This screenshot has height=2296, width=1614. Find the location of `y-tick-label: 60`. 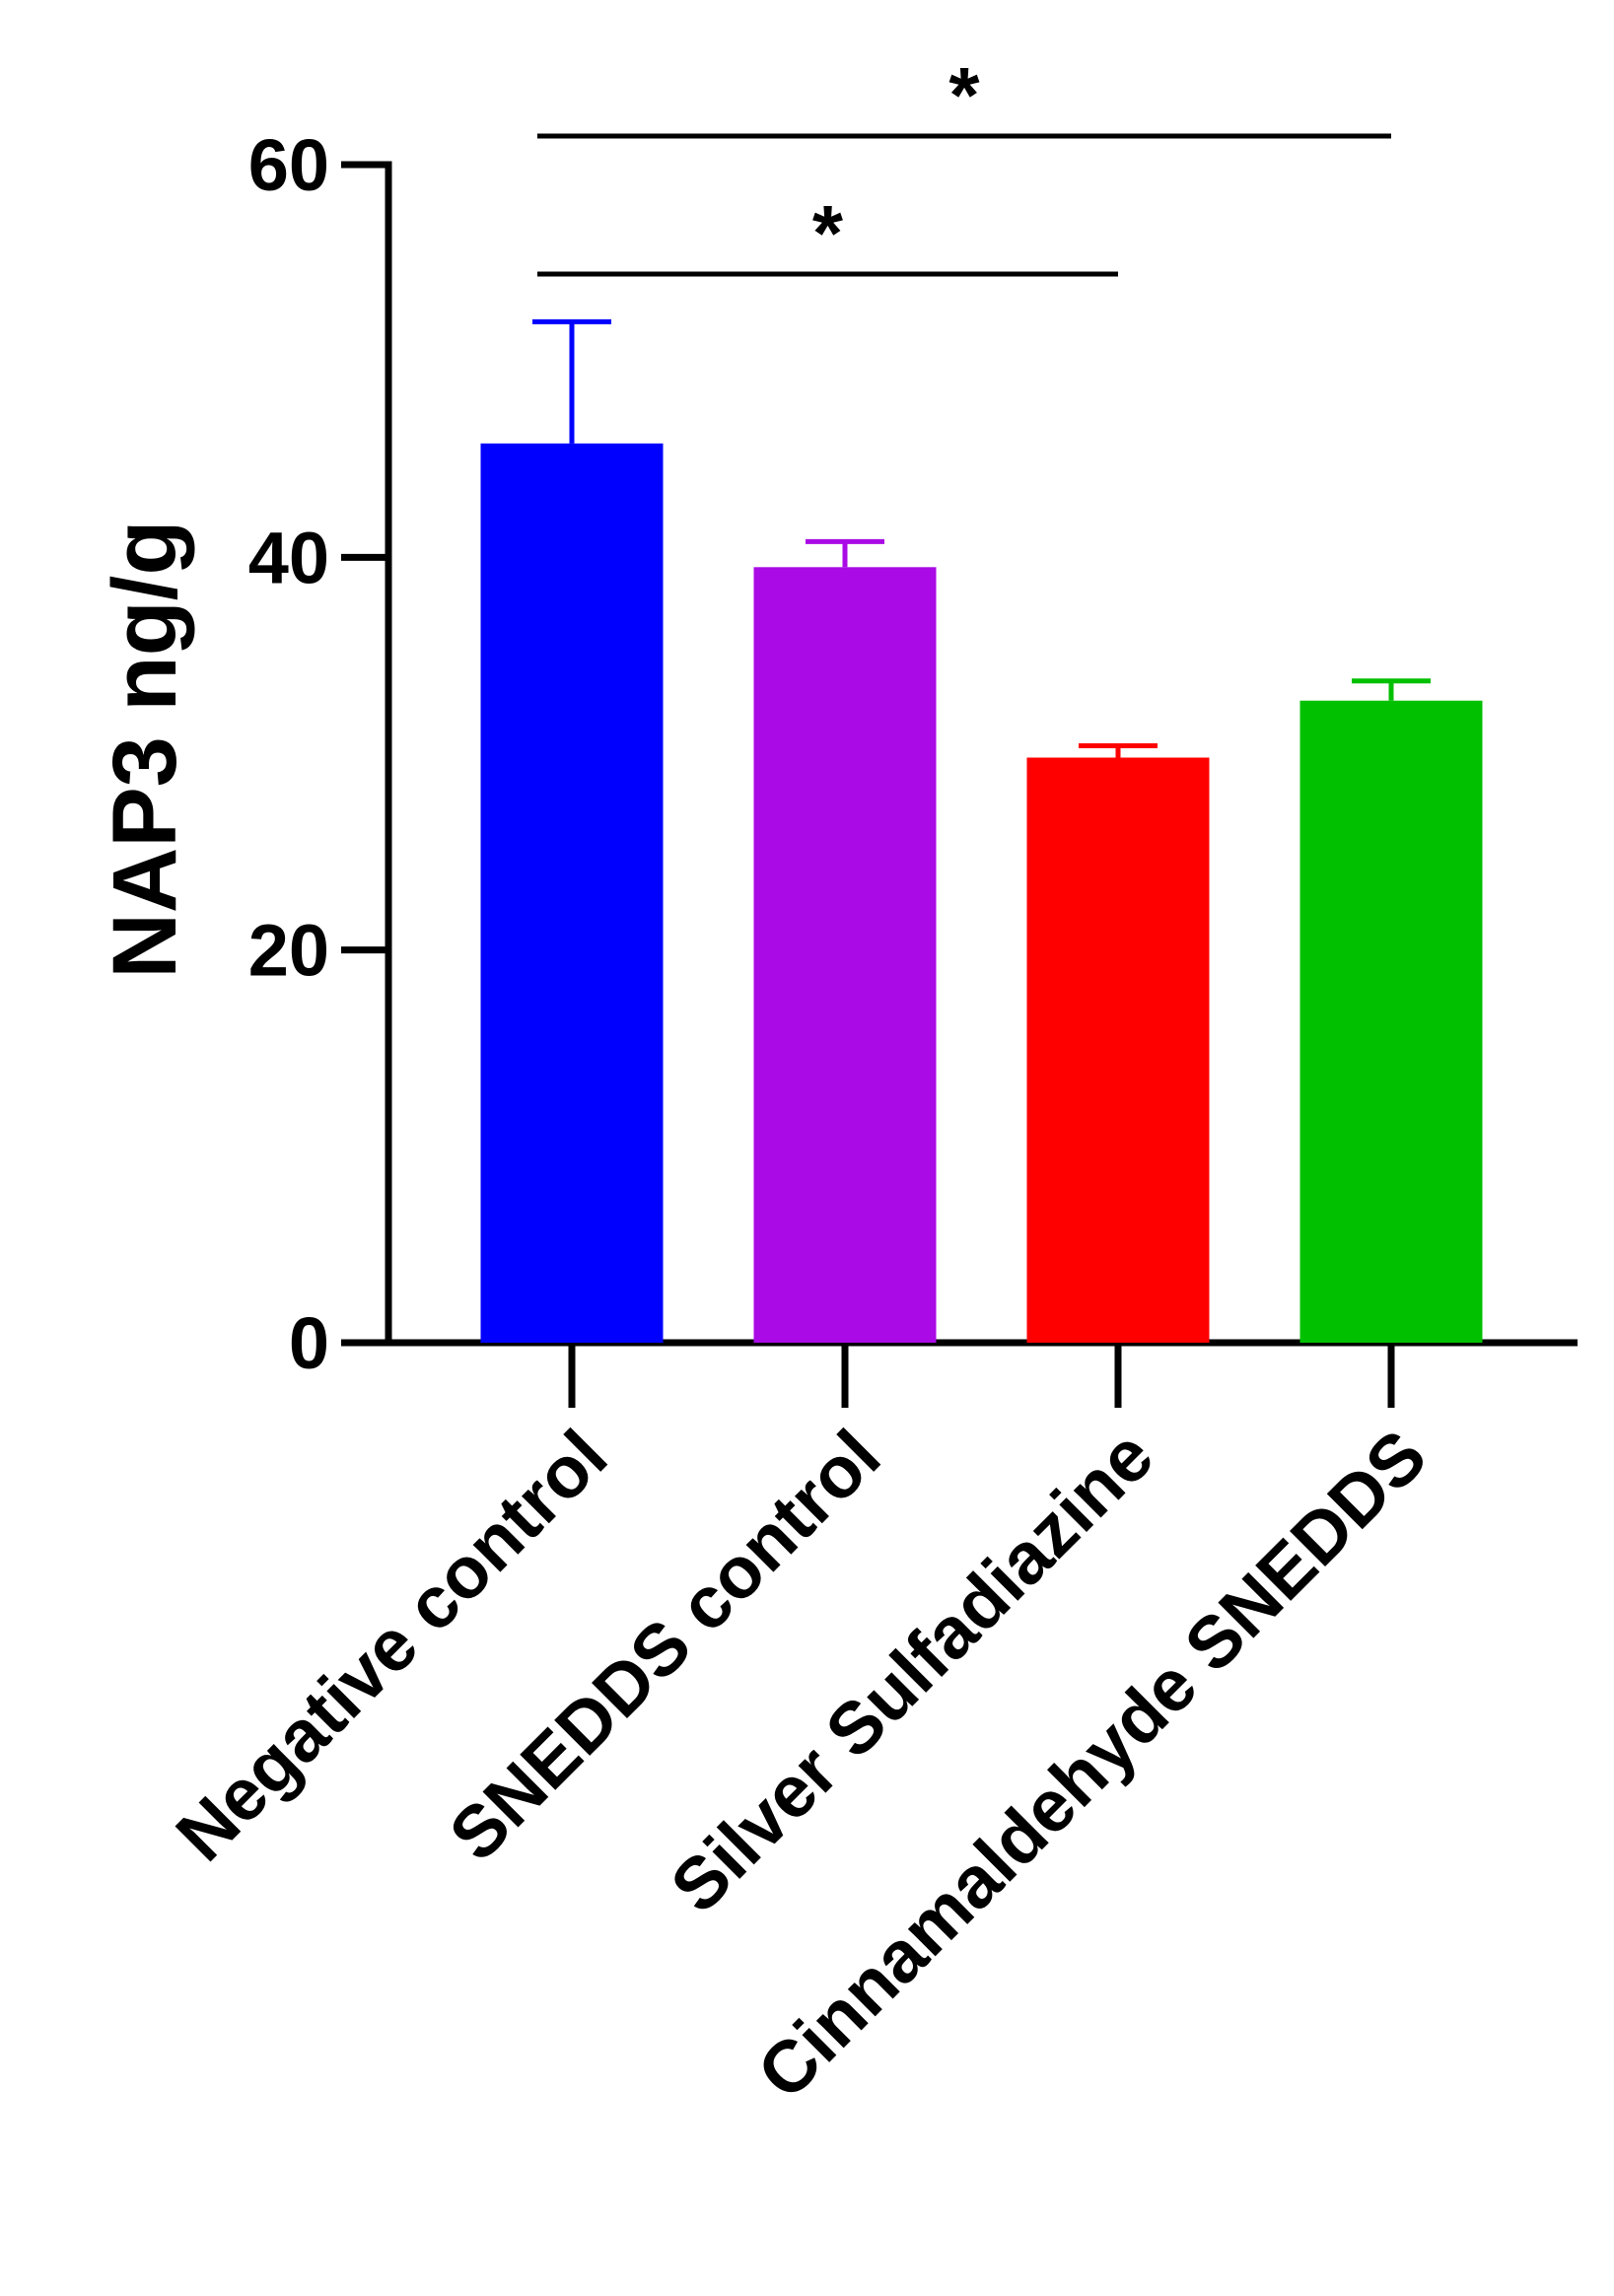

y-tick-label: 60 is located at coordinates (288, 165).